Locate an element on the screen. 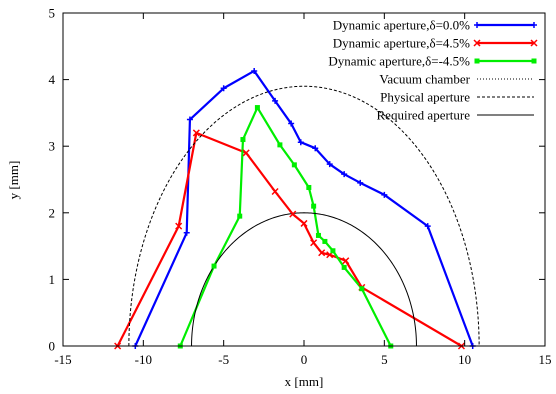 This screenshot has width=556, height=394. x-tick-label: -15 is located at coordinates (62, 359).